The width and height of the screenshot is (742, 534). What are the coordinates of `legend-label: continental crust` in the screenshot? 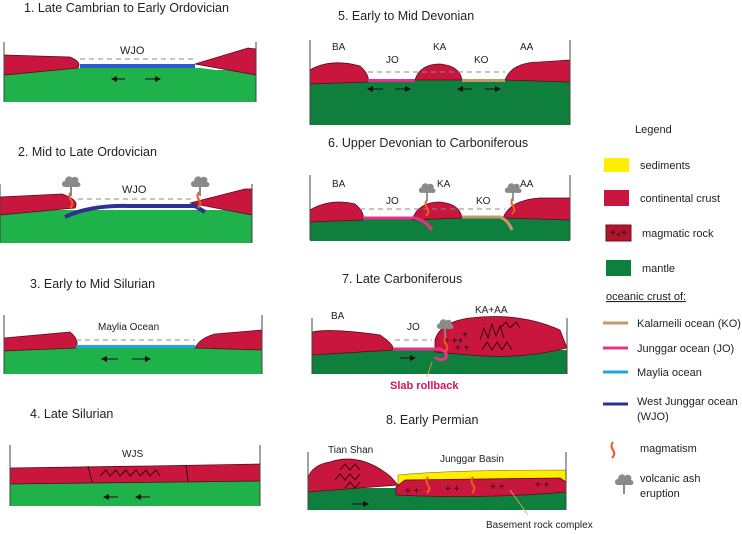 It's located at (680, 199).